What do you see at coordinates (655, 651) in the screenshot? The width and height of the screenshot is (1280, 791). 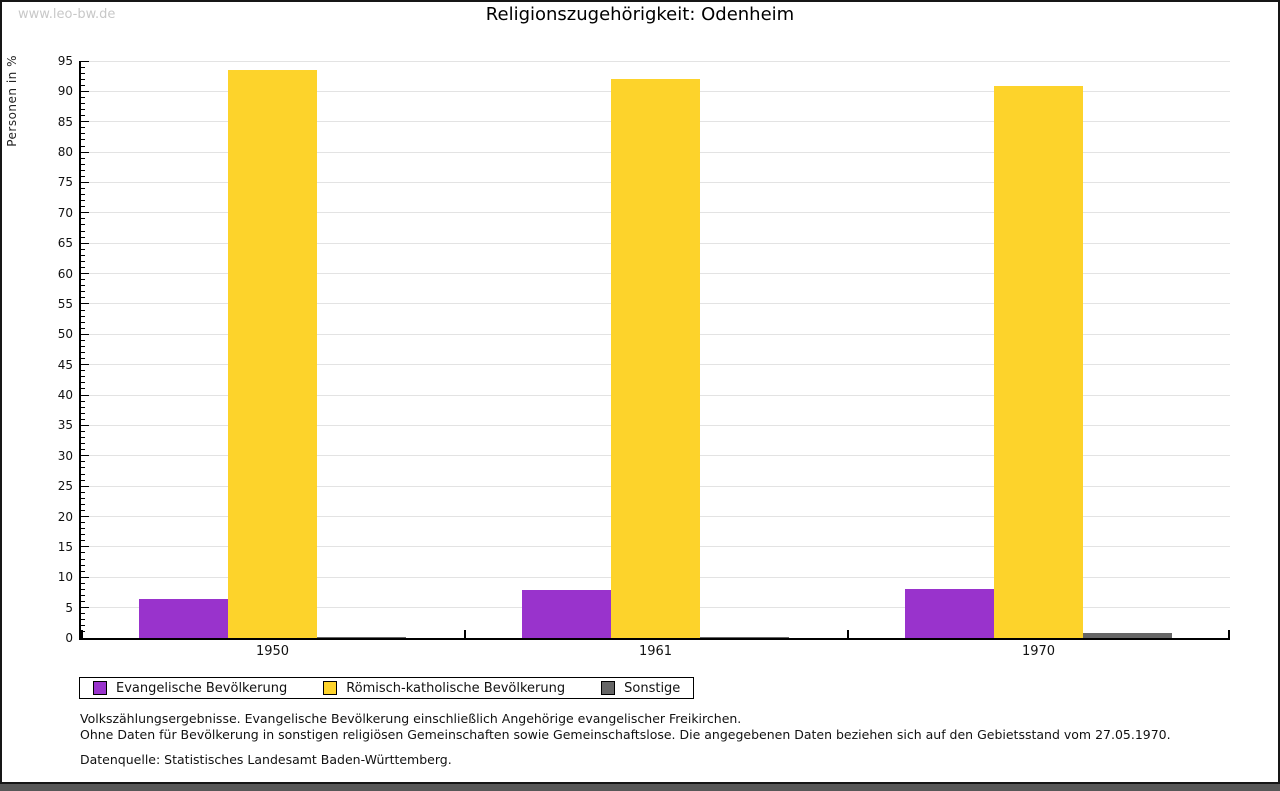 I see `x-category-label: 1961` at bounding box center [655, 651].